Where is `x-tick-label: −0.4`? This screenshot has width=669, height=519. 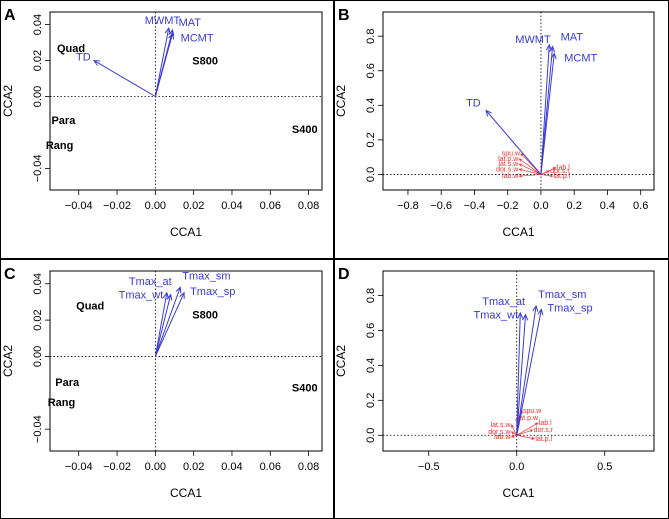 x-tick-label: −0.4 is located at coordinates (475, 206).